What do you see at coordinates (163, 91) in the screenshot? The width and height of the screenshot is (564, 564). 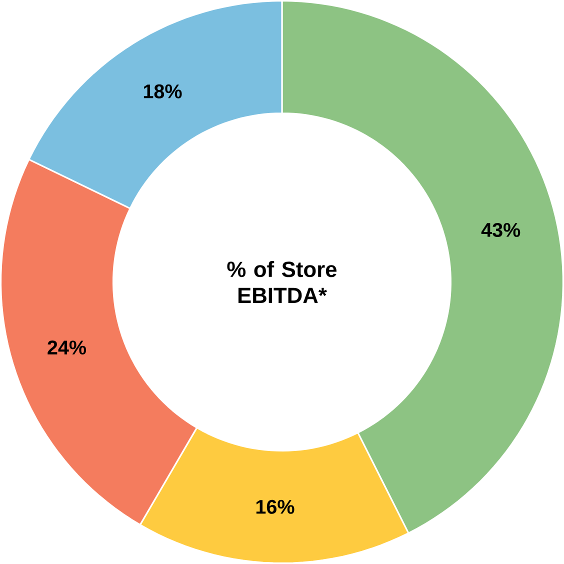 I see `data-label: 18%` at bounding box center [163, 91].